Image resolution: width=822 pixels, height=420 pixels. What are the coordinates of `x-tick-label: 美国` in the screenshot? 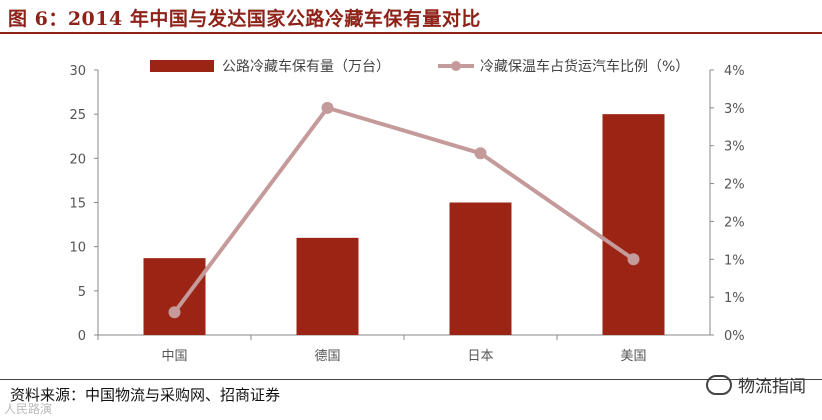 It's located at (633, 356).